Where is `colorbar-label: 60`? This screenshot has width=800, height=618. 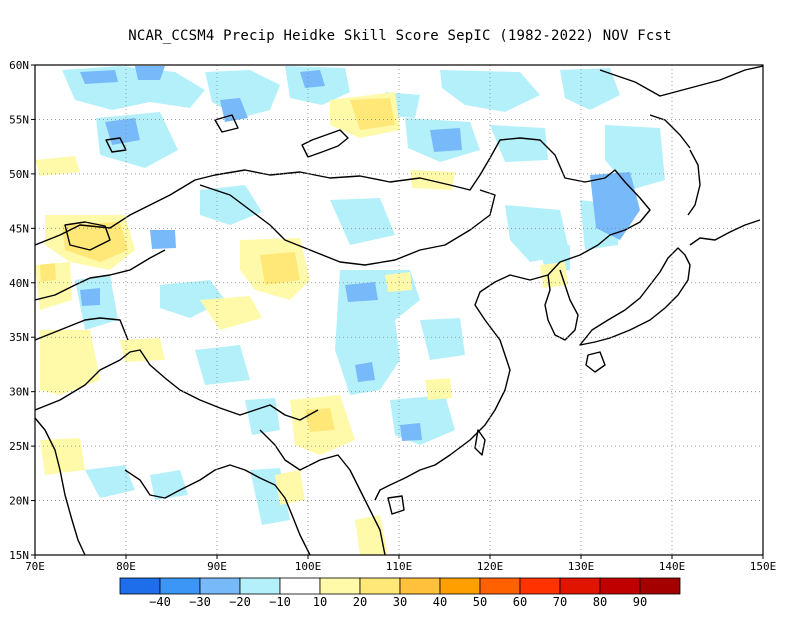 colorbar-label: 60 is located at coordinates (520, 602).